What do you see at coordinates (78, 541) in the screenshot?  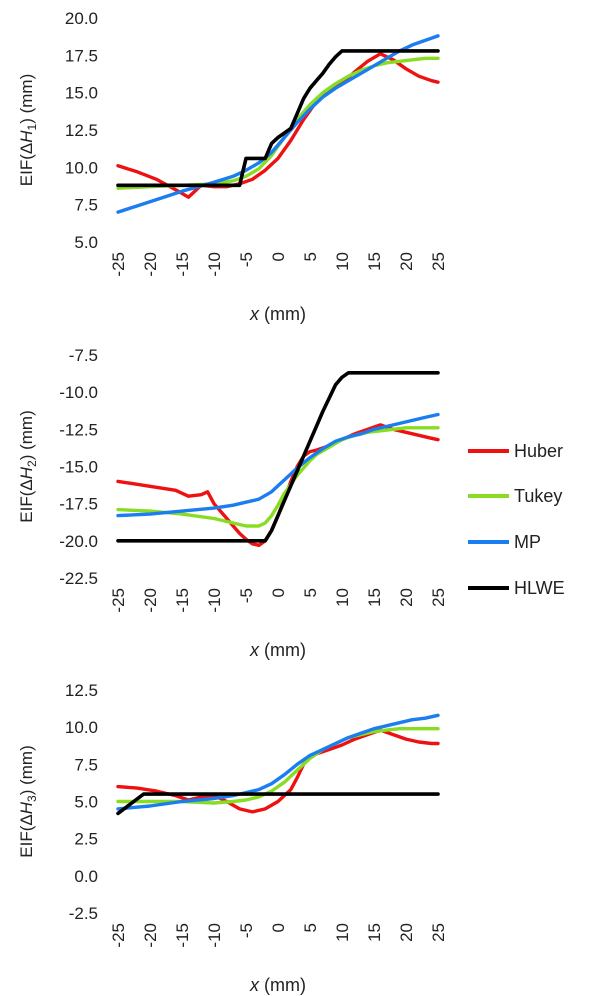 I see `y-tick-label: -20.0` at bounding box center [78, 541].